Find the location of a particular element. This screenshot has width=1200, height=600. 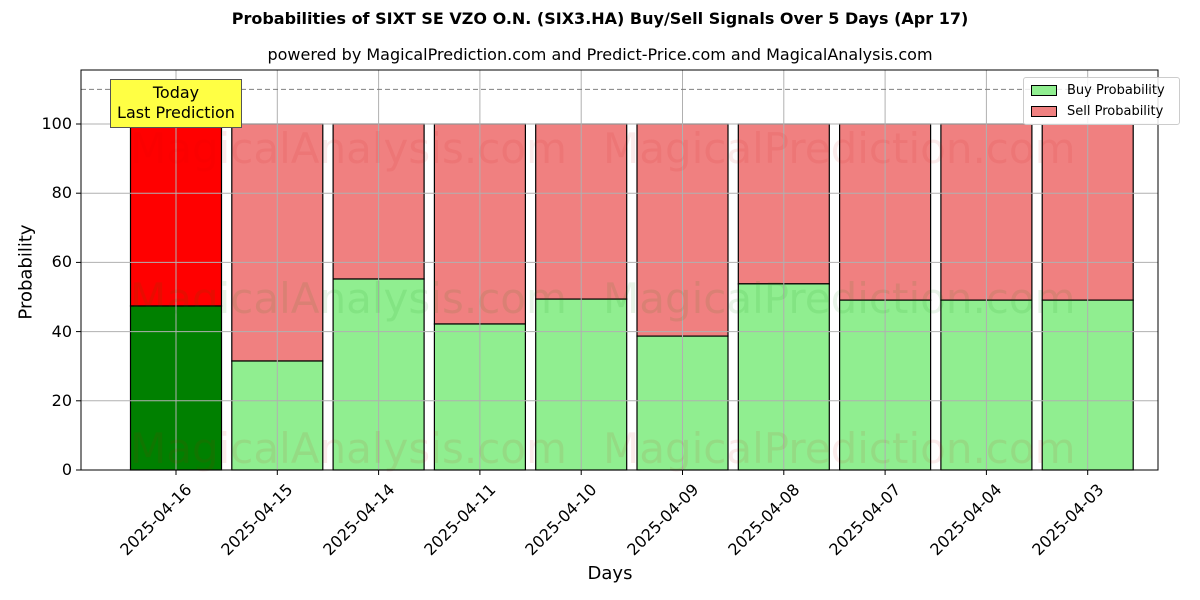

legend: Buy Probability Sell Probability is located at coordinates (1101, 101).